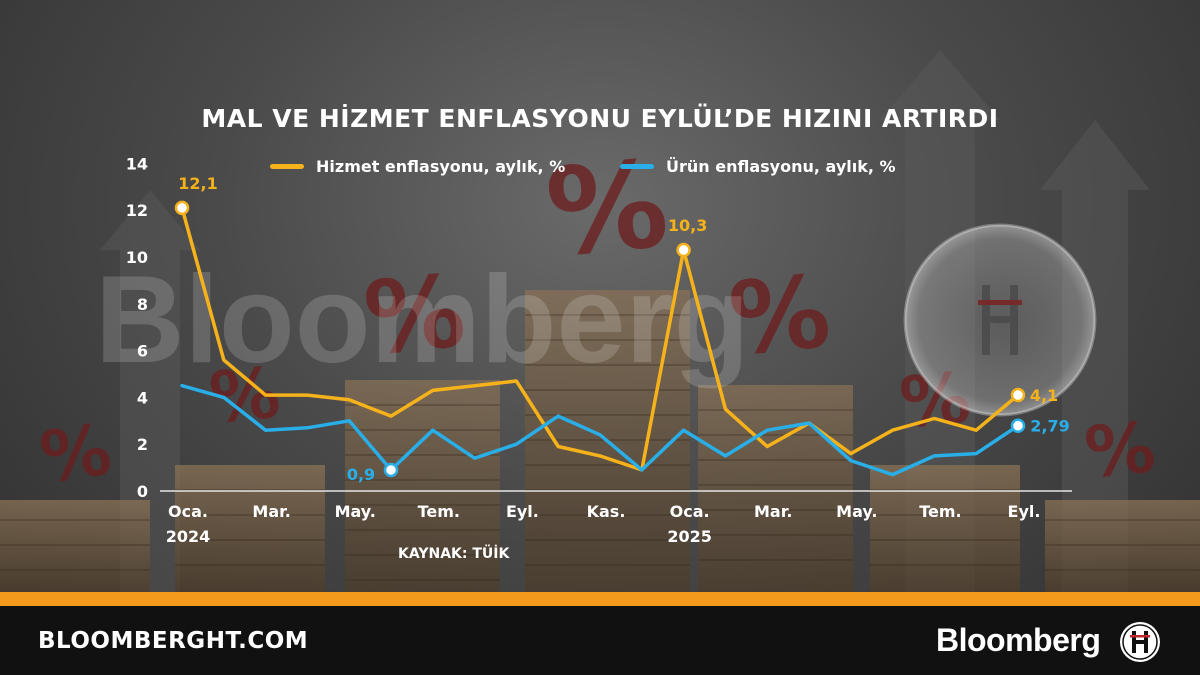  Describe the element at coordinates (689, 536) in the screenshot. I see `x-tick-year-label: 2025` at that location.